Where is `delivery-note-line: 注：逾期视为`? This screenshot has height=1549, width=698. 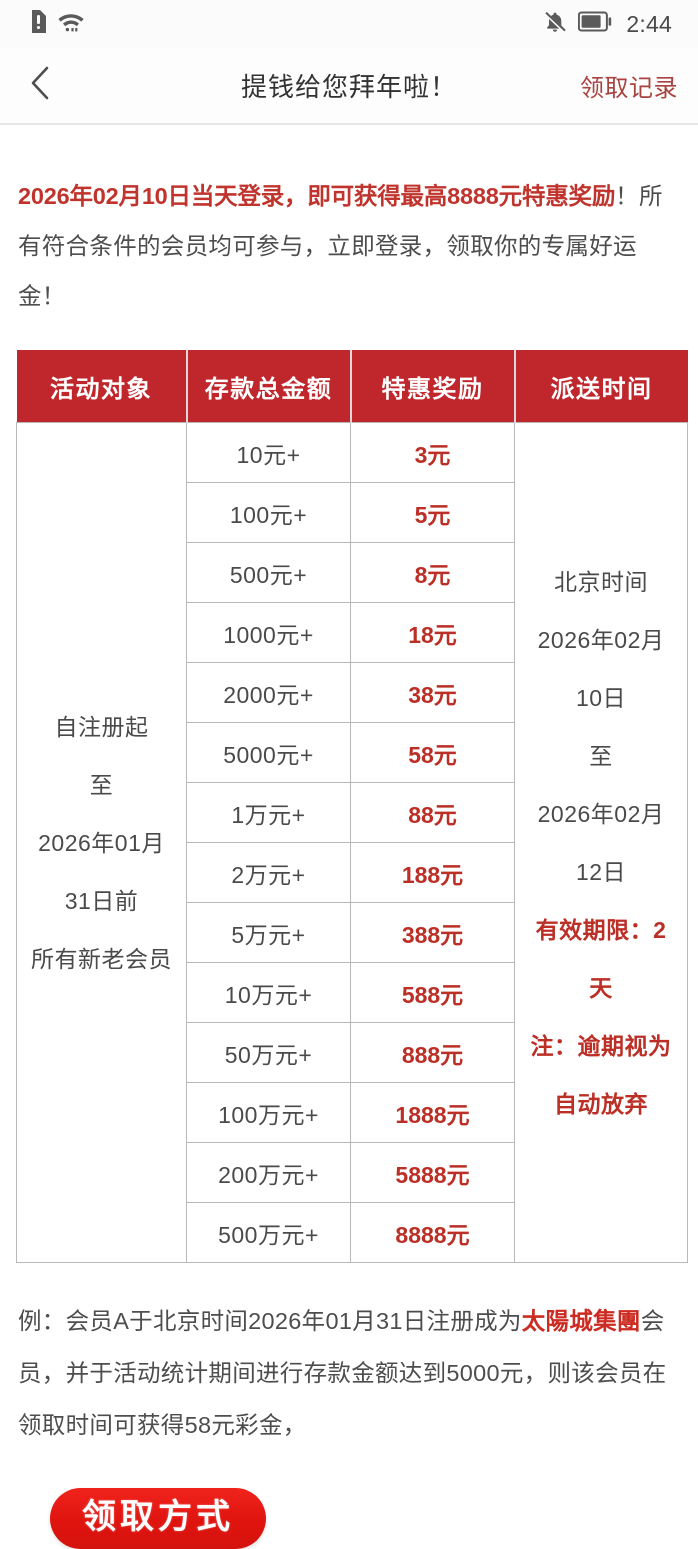 delivery-note-line: 注：逾期视为 is located at coordinates (601, 1045).